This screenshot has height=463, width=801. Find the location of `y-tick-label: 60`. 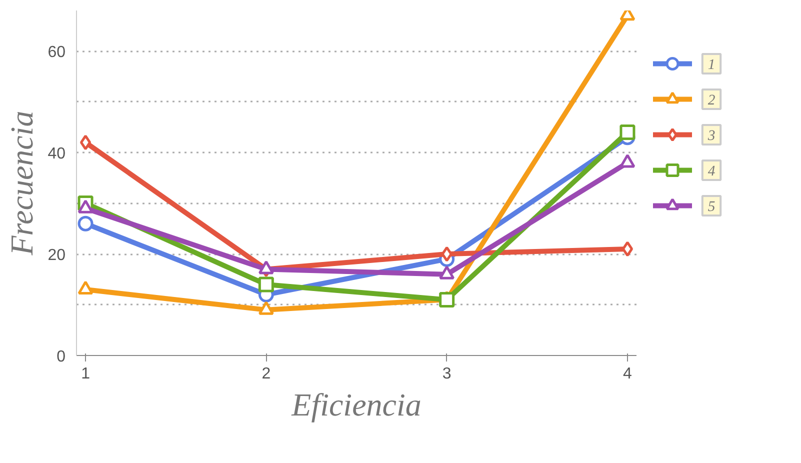

y-tick-label: 60 is located at coordinates (57, 53).